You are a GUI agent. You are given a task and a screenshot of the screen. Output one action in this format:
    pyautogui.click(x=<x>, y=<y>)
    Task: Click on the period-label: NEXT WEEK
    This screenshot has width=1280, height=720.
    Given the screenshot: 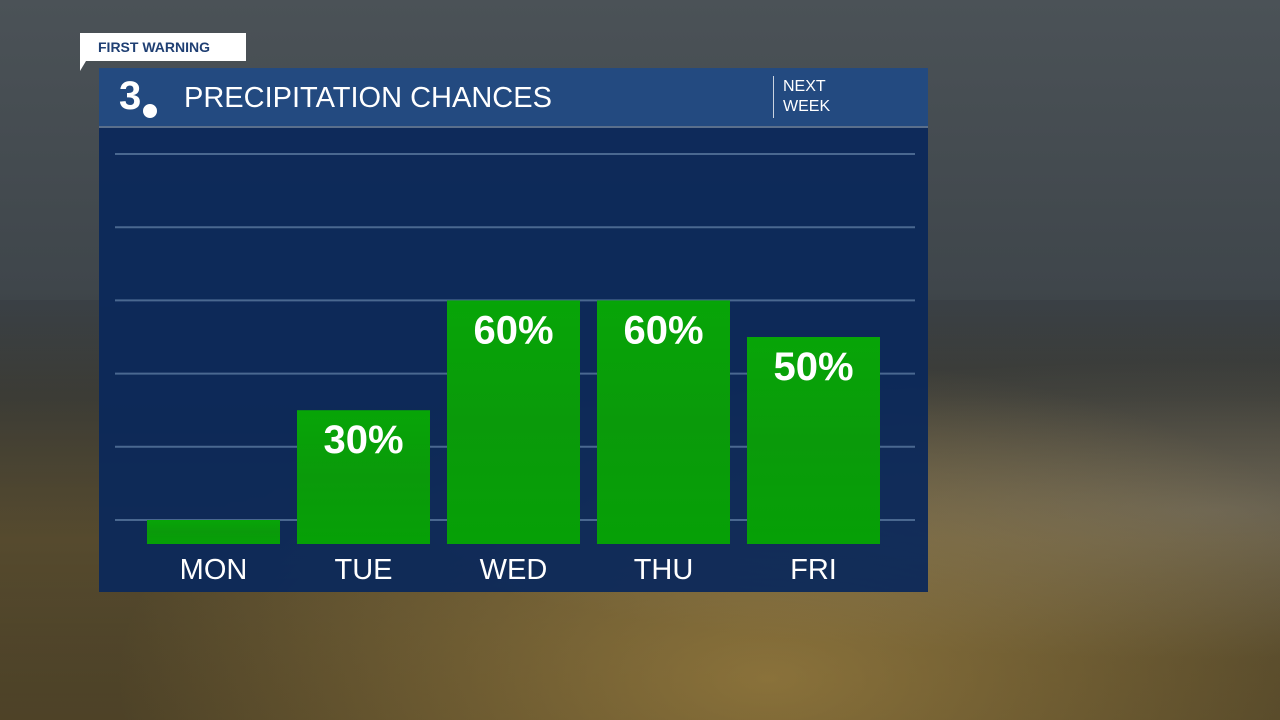 What is the action you would take?
    pyautogui.click(x=807, y=96)
    